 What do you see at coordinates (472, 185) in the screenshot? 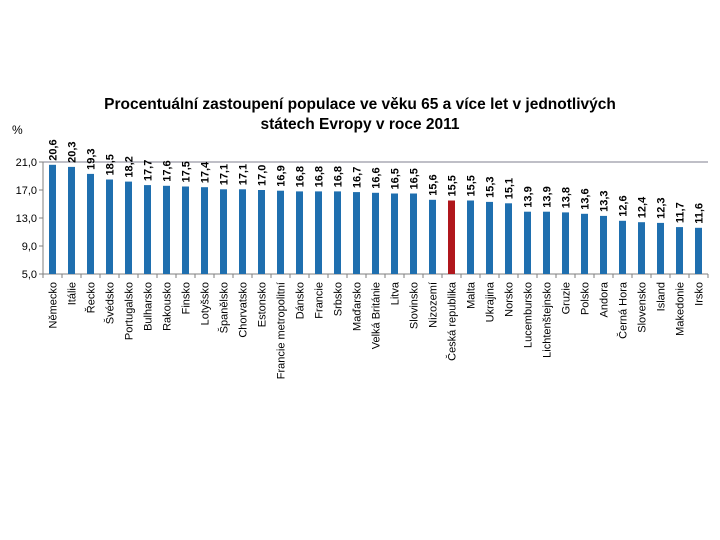
I see `bar-value-label: 15,5` at bounding box center [472, 185].